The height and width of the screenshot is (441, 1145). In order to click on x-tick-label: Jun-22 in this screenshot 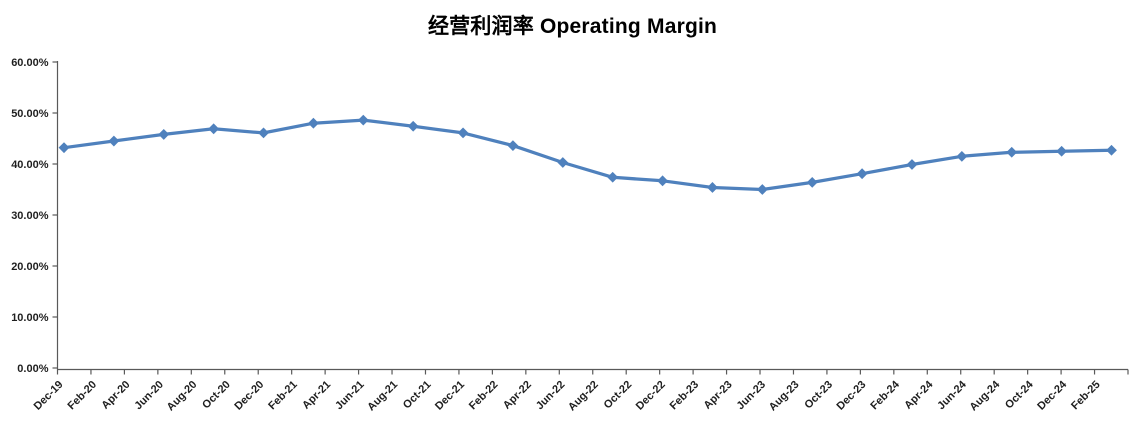, I will do `click(551, 396)`.